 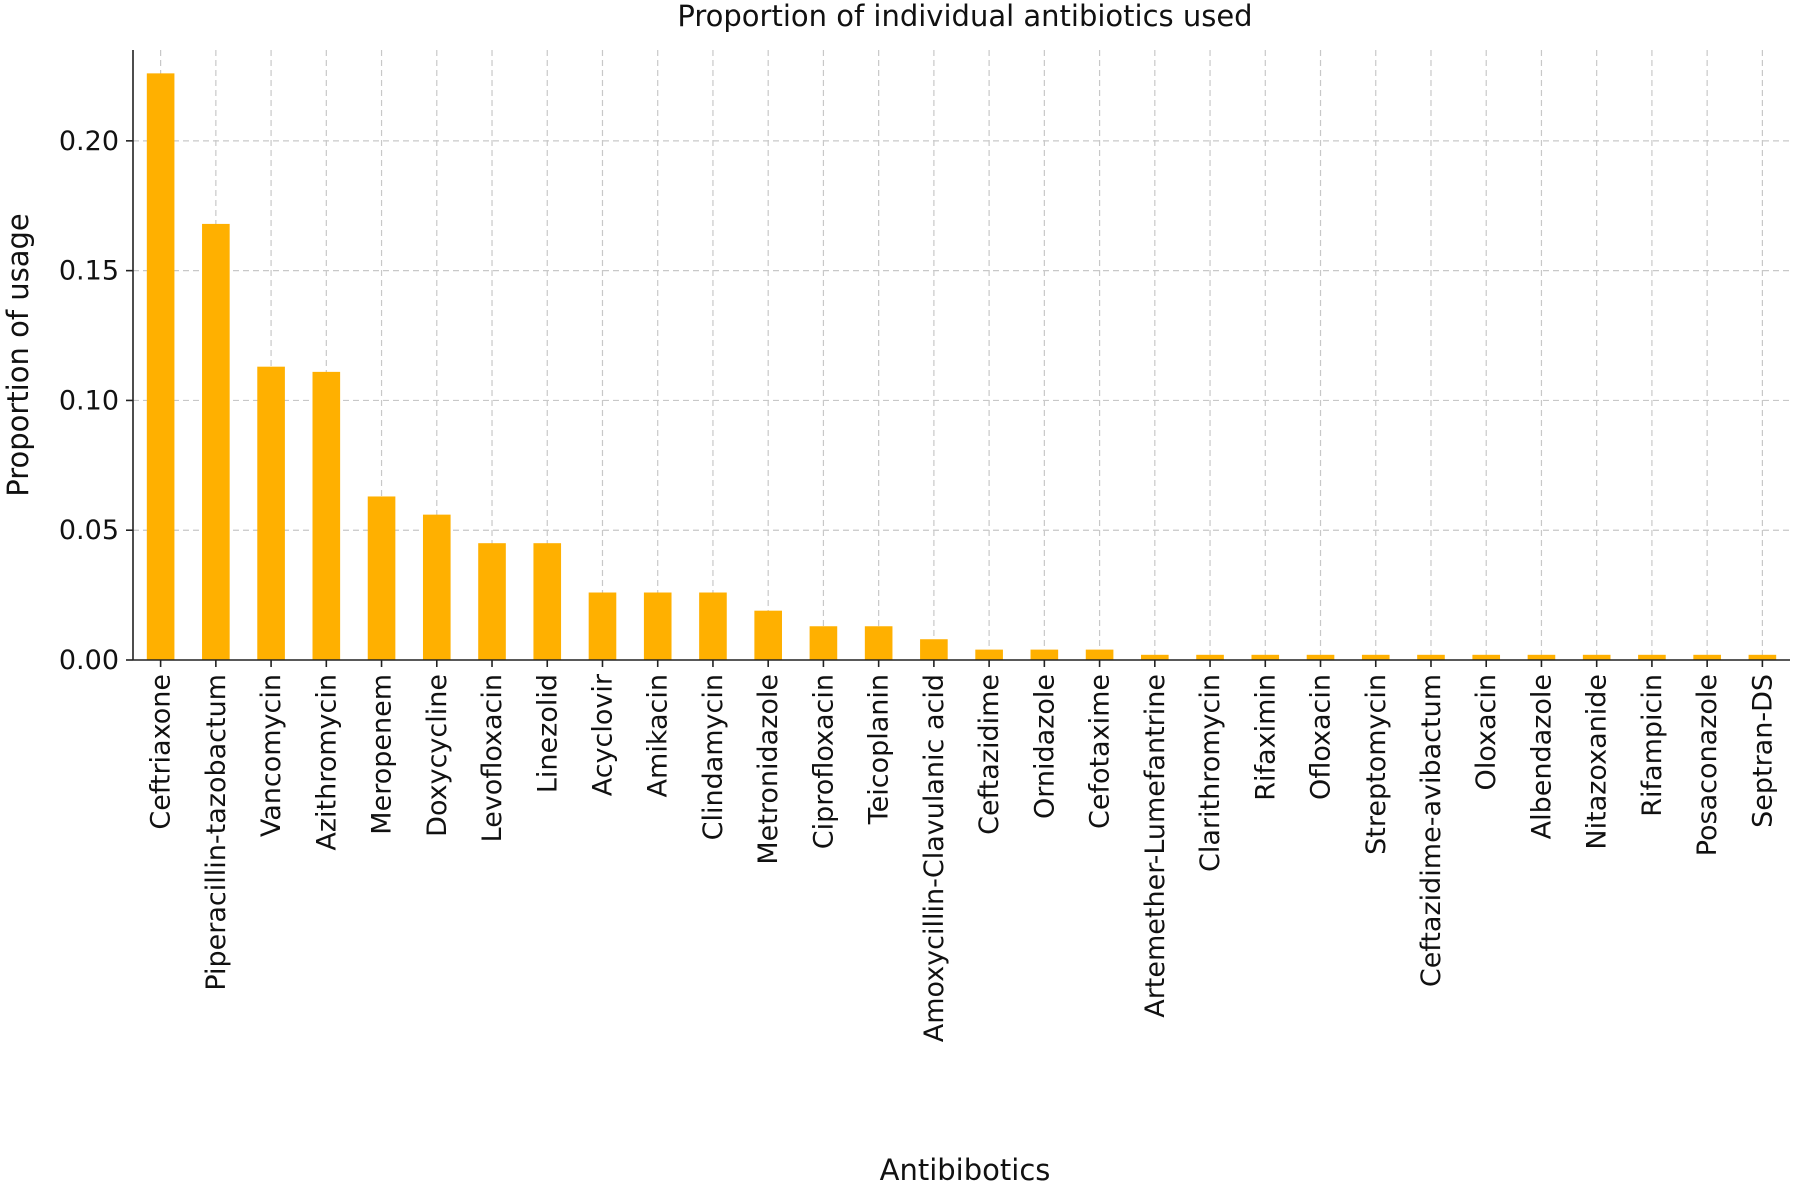 What do you see at coordinates (1044, 746) in the screenshot?
I see `x-tick-label: Ornidazole` at bounding box center [1044, 746].